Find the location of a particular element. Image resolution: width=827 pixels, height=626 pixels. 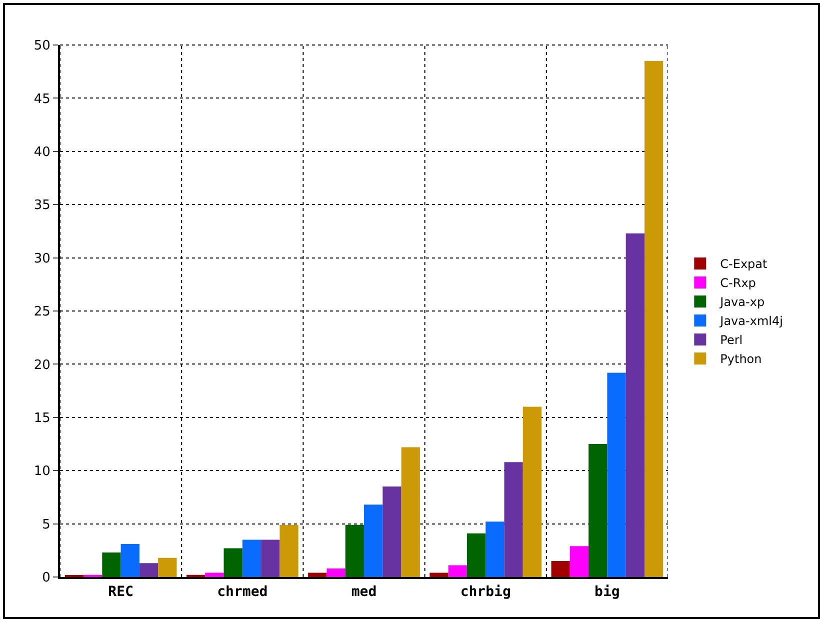

y-tick-label: 35 is located at coordinates (42, 206).